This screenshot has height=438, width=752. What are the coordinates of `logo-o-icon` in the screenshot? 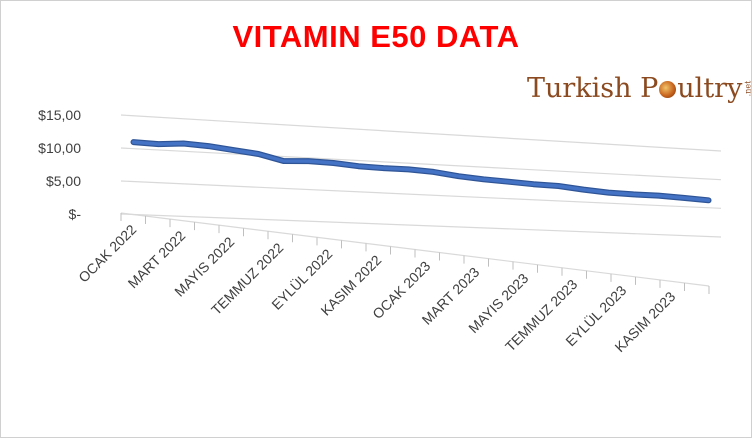 It's located at (668, 89).